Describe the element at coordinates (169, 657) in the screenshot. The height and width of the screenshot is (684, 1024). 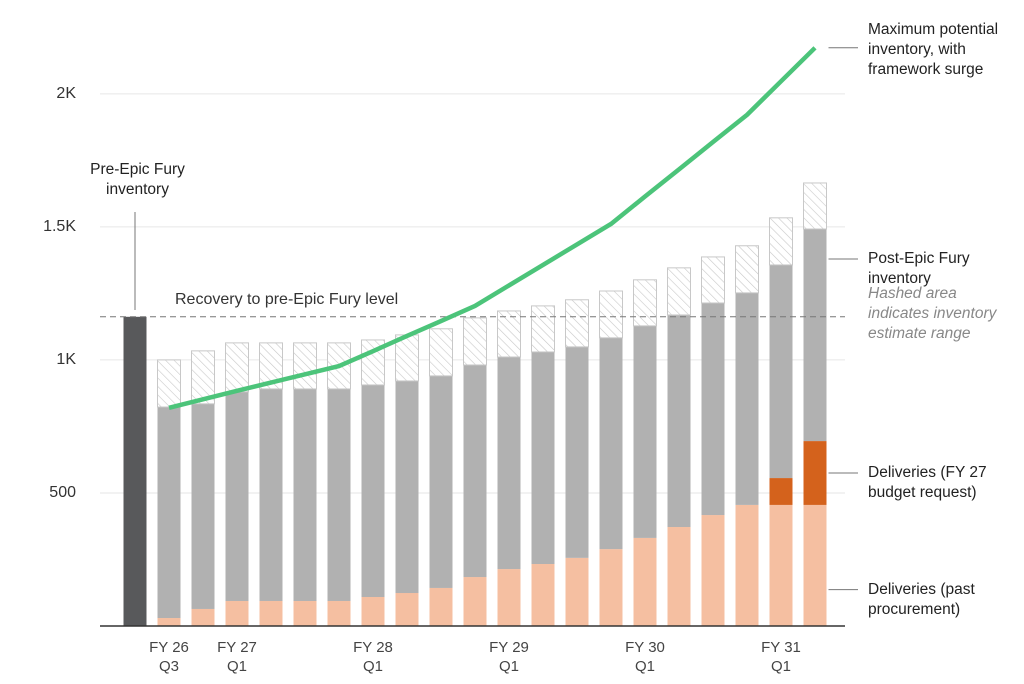
I see `x-tick-label: FY 26 Q3` at that location.